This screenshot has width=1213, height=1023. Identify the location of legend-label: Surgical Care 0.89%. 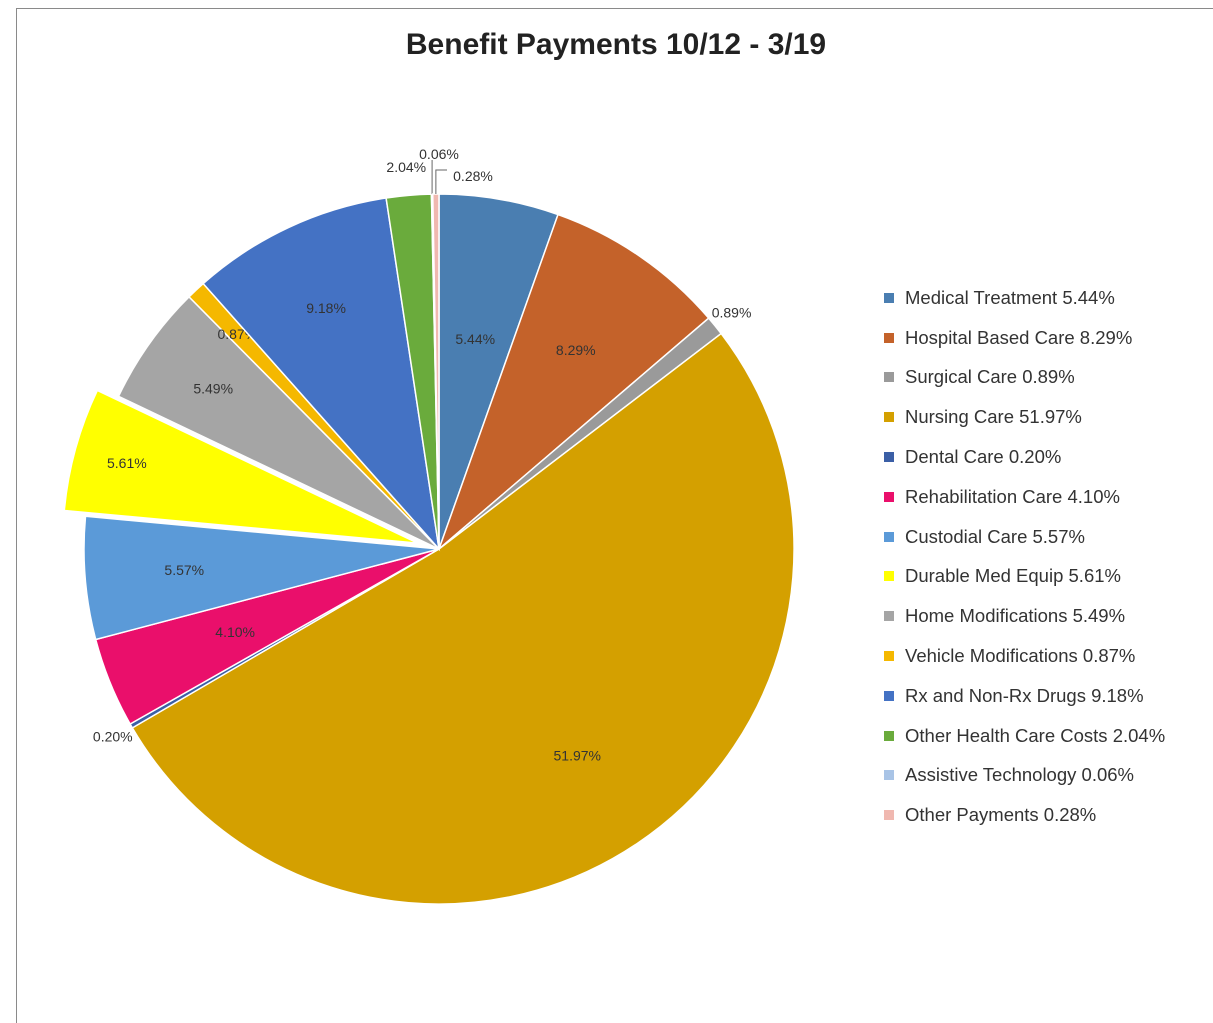
(990, 377).